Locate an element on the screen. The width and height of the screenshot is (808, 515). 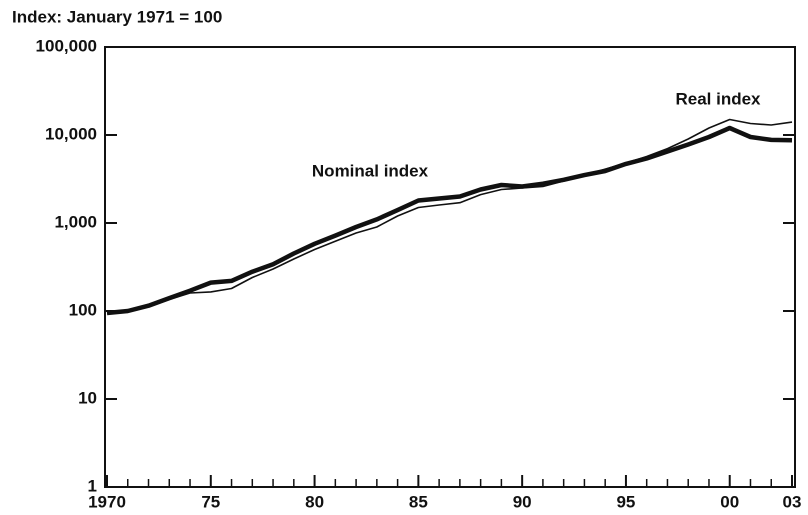
y-tick-label: 100,000 is located at coordinates (66, 45).